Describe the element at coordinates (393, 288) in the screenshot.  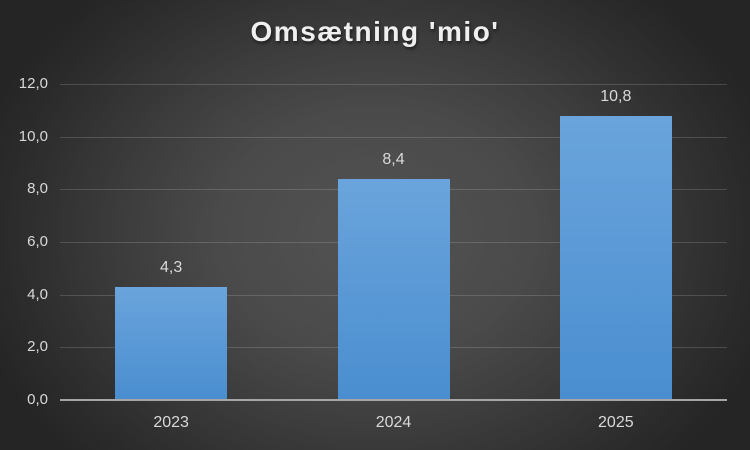
I see `bar-2024` at that location.